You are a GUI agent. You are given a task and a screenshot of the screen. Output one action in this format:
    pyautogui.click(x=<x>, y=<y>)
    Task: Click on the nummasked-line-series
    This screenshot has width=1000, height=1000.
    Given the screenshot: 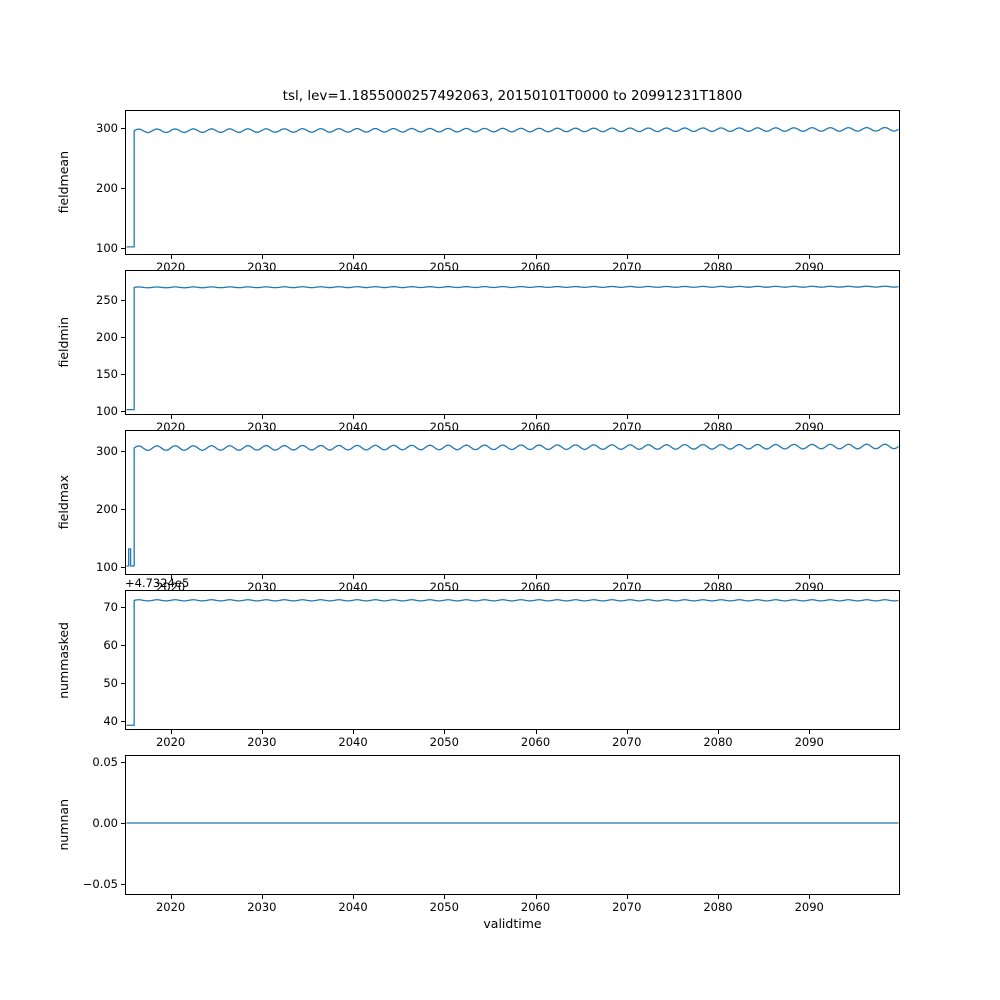 What is the action you would take?
    pyautogui.click(x=512, y=662)
    